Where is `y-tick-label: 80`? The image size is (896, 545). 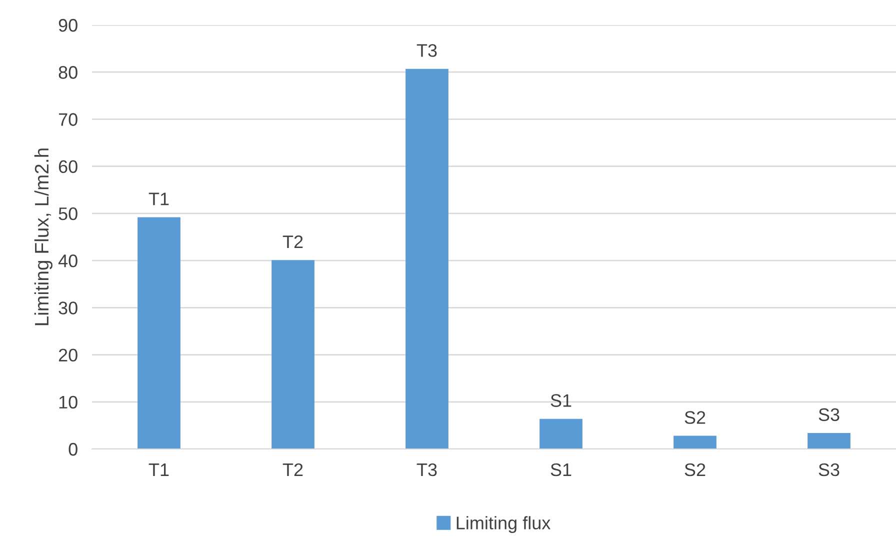
y-tick-label: 80 is located at coordinates (68, 72).